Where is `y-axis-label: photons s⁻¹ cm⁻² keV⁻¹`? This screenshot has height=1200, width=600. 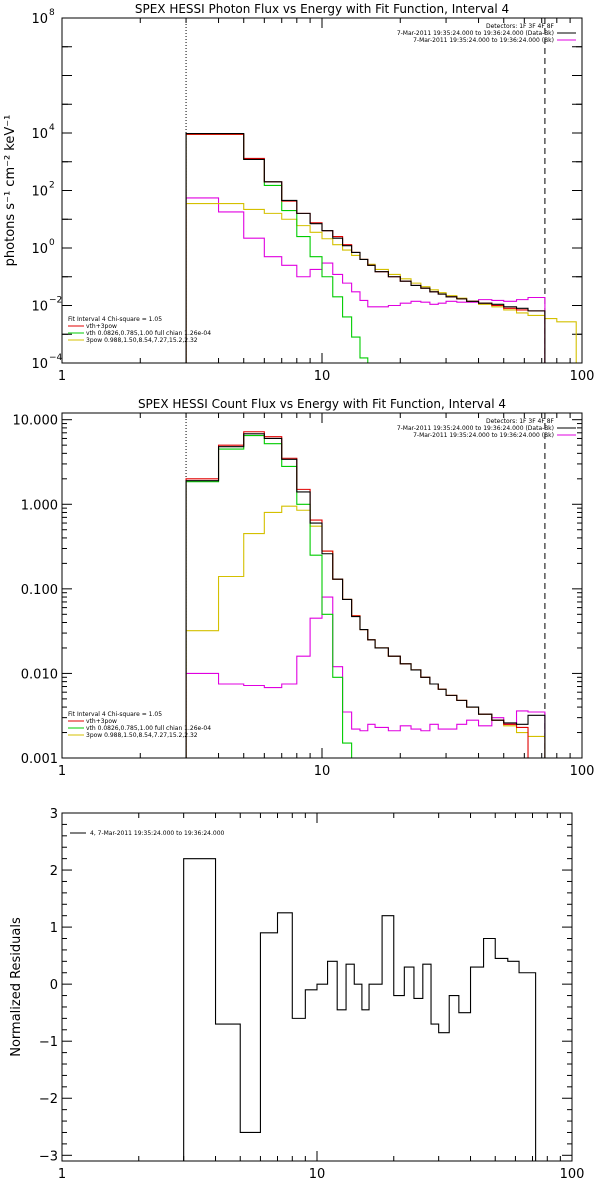 y-axis-label: photons s⁻¹ cm⁻² keV⁻¹ is located at coordinates (10, 191).